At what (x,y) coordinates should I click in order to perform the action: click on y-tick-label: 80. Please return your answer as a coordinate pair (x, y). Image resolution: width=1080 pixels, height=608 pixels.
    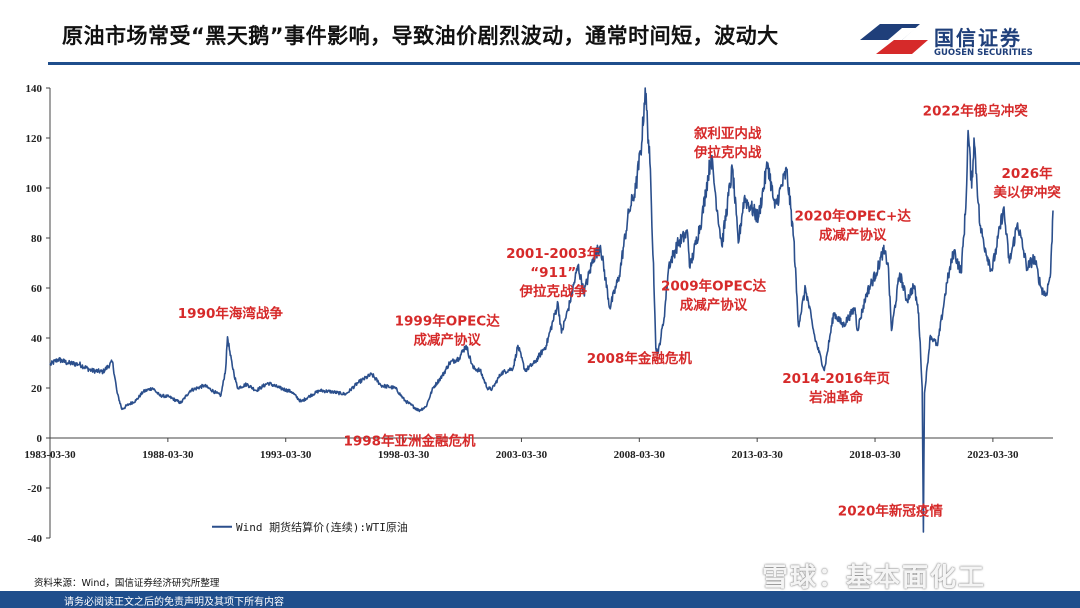
    Looking at the image, I should click on (37, 239).